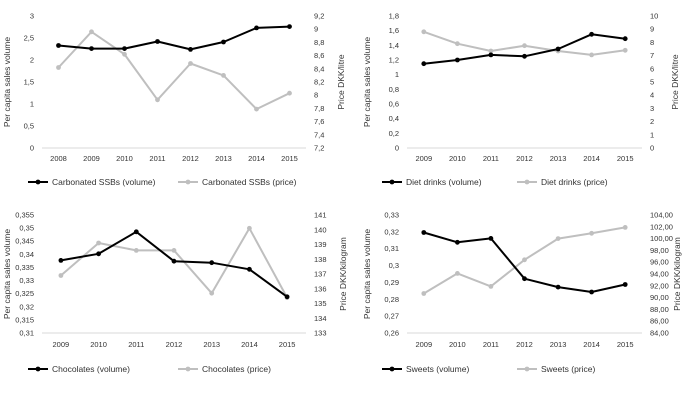 The image size is (685, 401). What do you see at coordinates (394, 45) in the screenshot?
I see `diet-drinks-left-tick-label: 1,4` at bounding box center [394, 45].